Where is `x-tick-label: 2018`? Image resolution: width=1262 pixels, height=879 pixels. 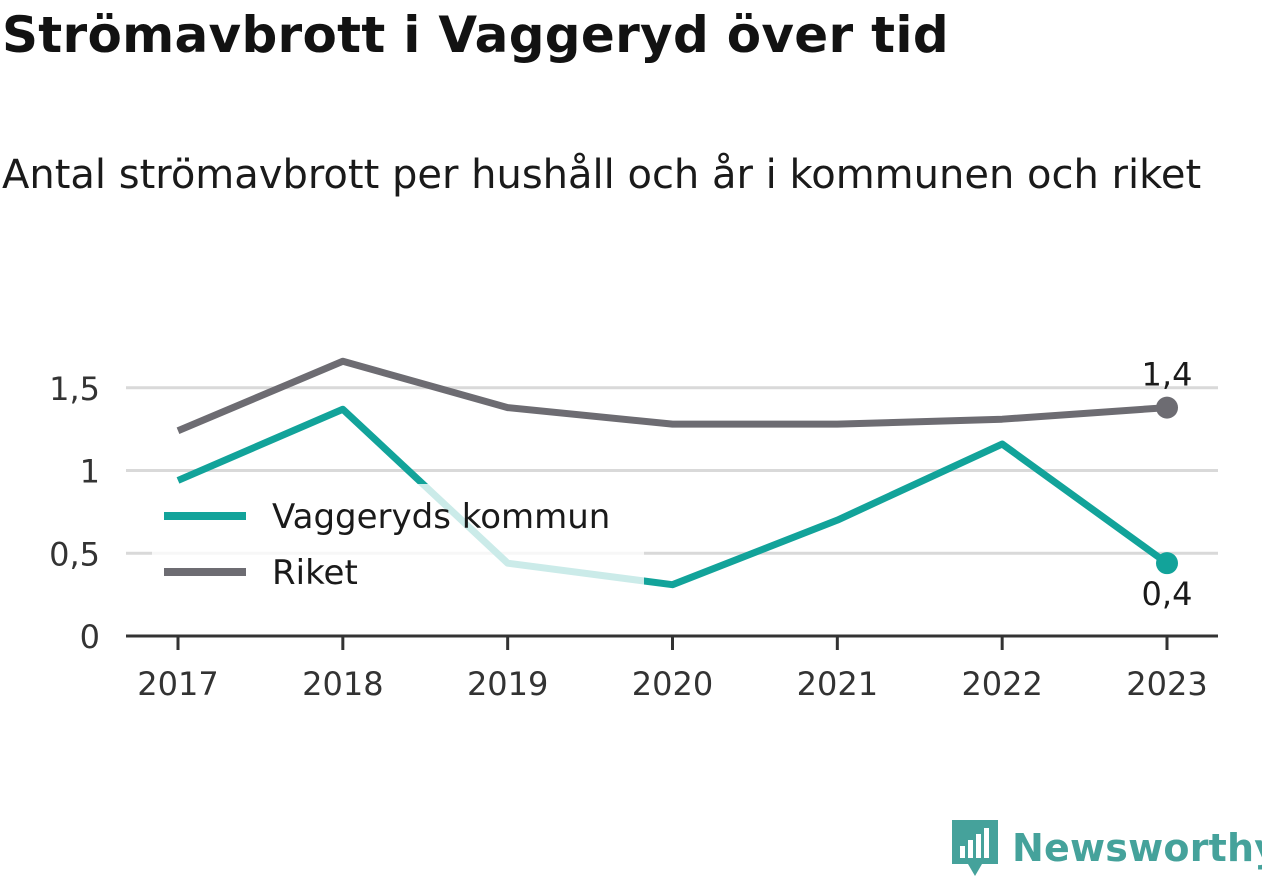
x-tick-label: 2018 is located at coordinates (342, 684).